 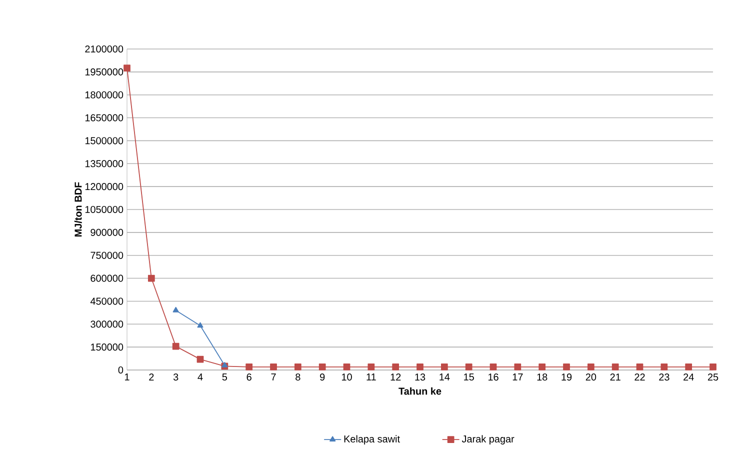 I want to click on x-tick-label: 12, so click(x=395, y=377).